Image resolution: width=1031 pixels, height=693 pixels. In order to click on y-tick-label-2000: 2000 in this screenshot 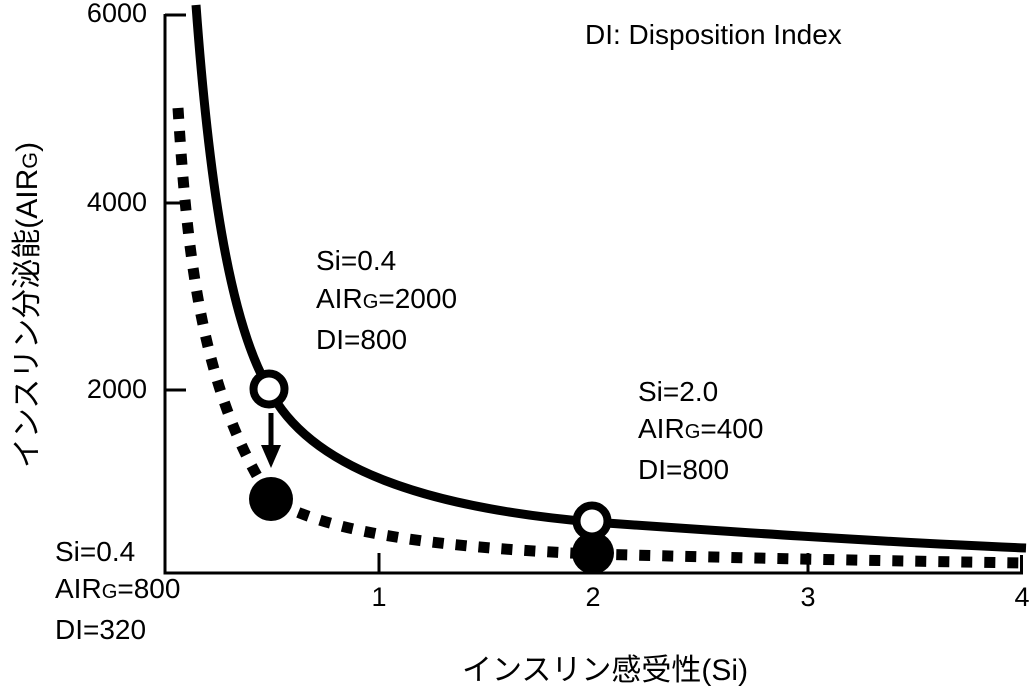, I will do `click(116, 389)`.